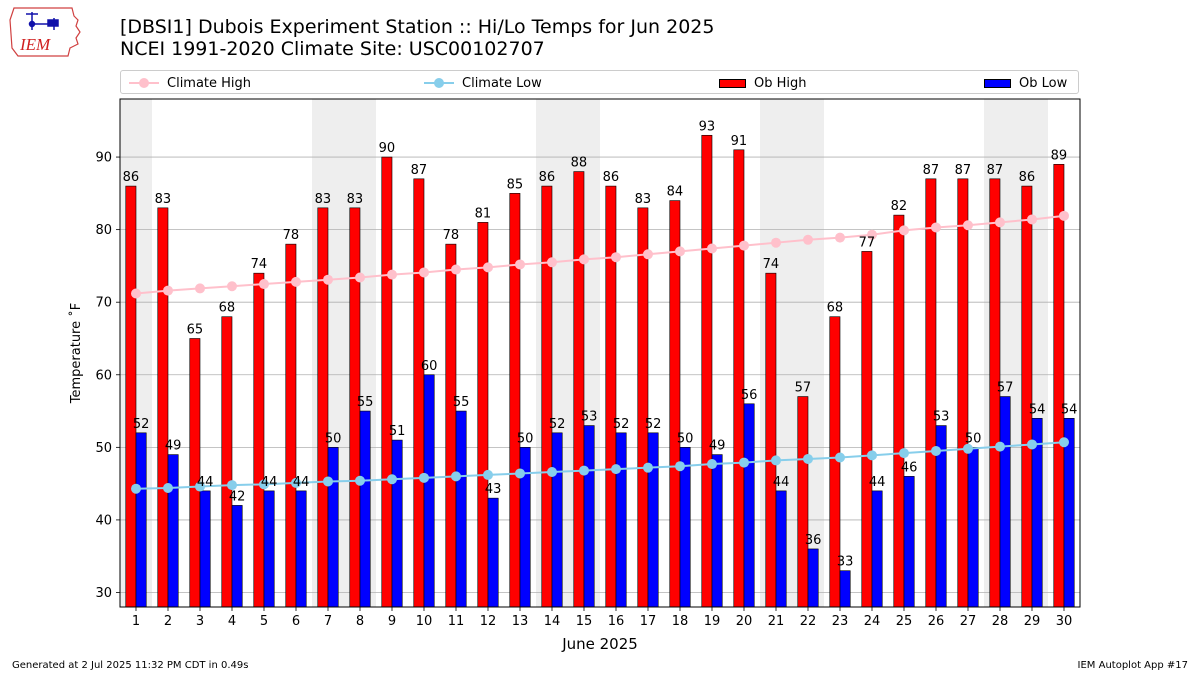 The image size is (1200, 675). I want to click on data-label-ob-low-29: 54, so click(1037, 409).